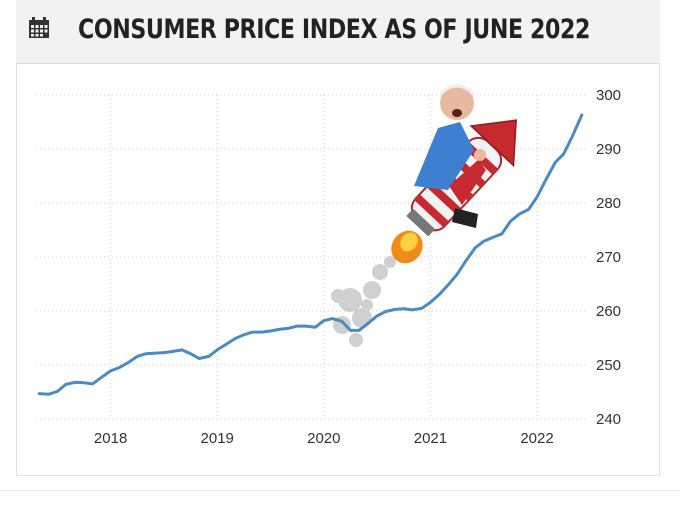 The width and height of the screenshot is (680, 510). I want to click on x-tick-label: 2020, so click(323, 438).